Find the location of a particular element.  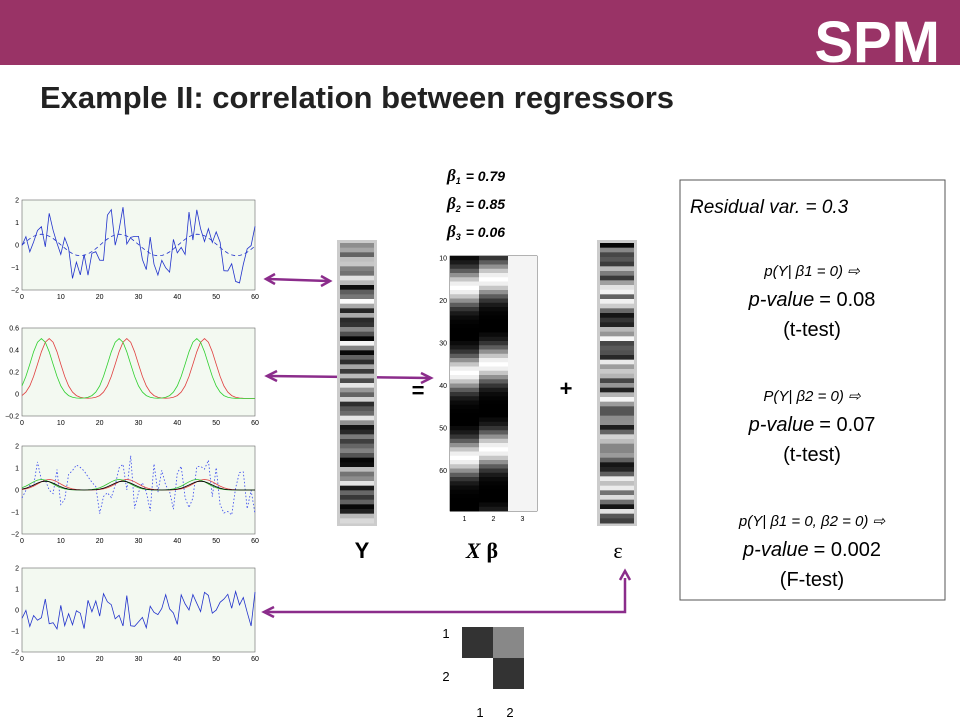

y-tick-label: −1 is located at coordinates (15, 513).